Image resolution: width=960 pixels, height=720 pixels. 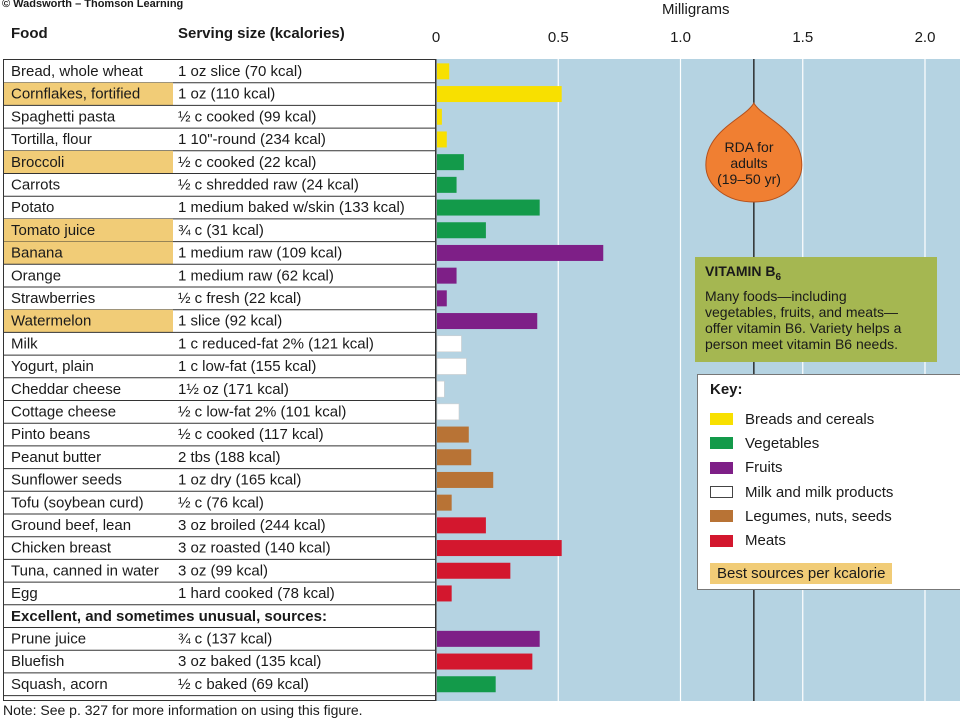 What do you see at coordinates (37, 253) in the screenshot?
I see `food-name: Banana` at bounding box center [37, 253].